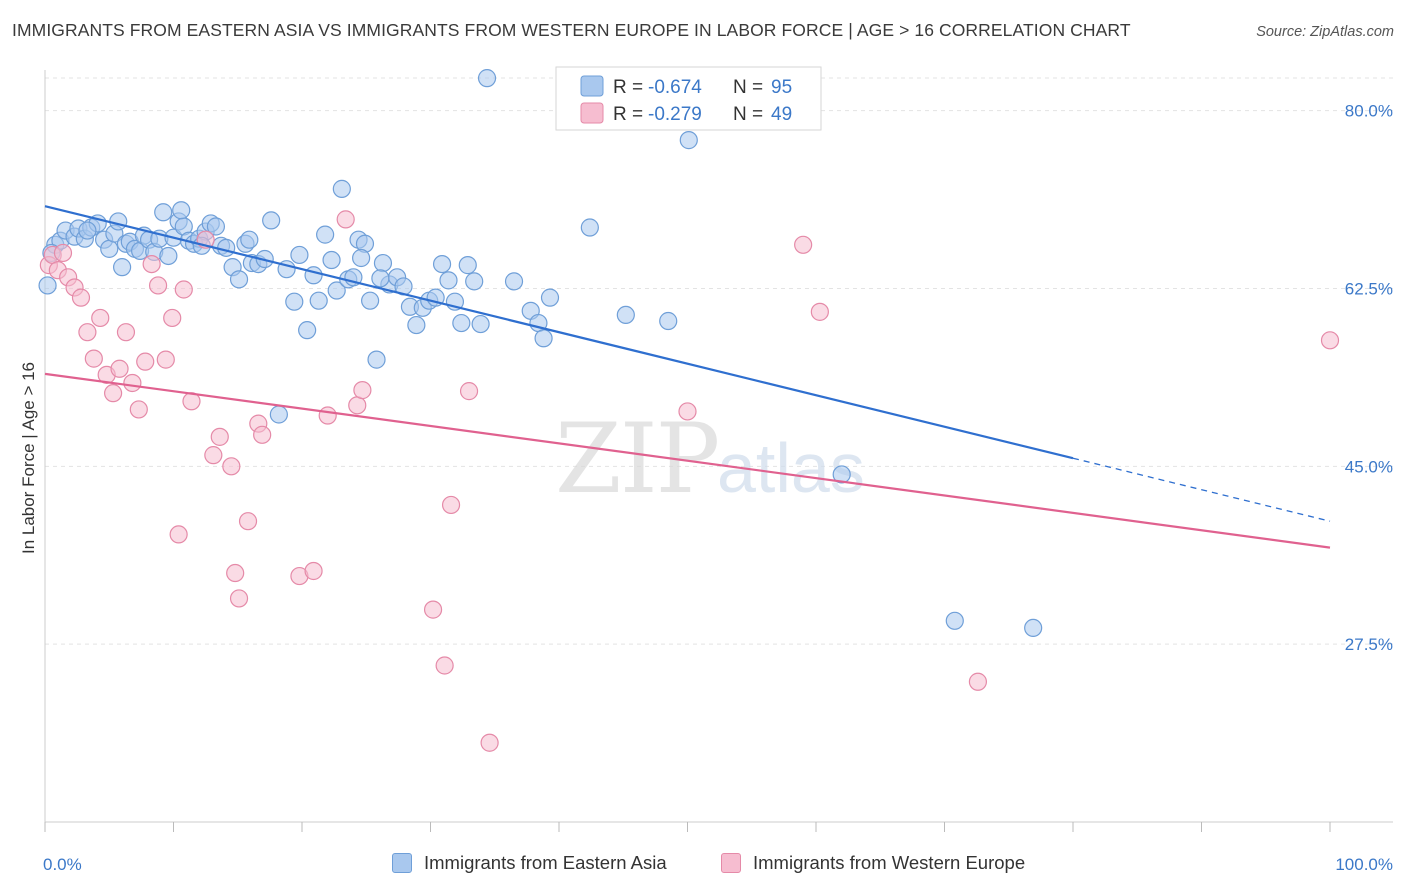 The image size is (1406, 892). Describe the element at coordinates (628, 114) in the screenshot. I see `legend-r-label-pink: R =` at that location.